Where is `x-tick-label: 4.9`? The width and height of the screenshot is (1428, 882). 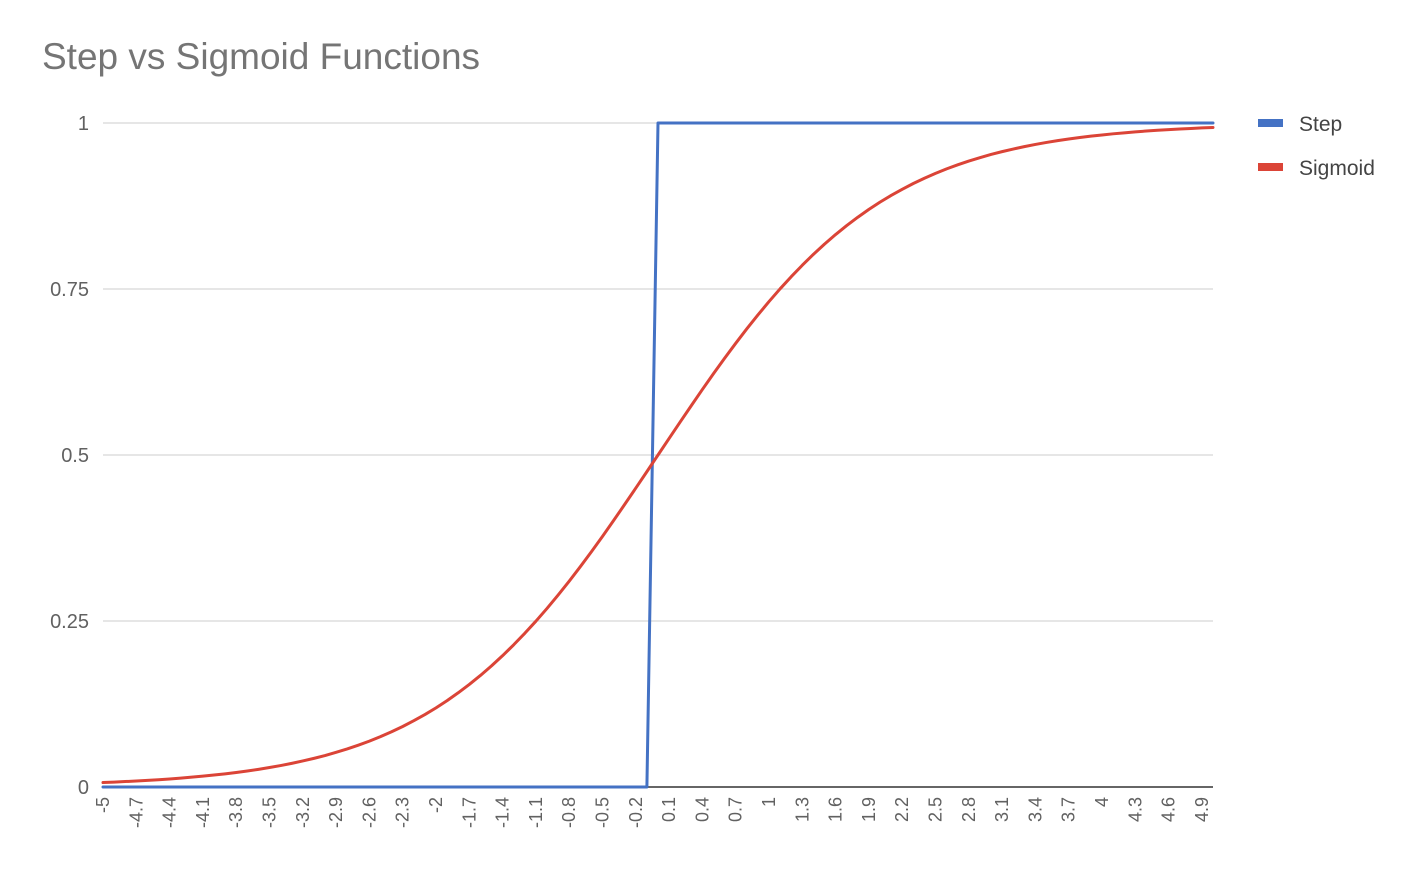
x-tick-label: 4.9 is located at coordinates (1202, 809).